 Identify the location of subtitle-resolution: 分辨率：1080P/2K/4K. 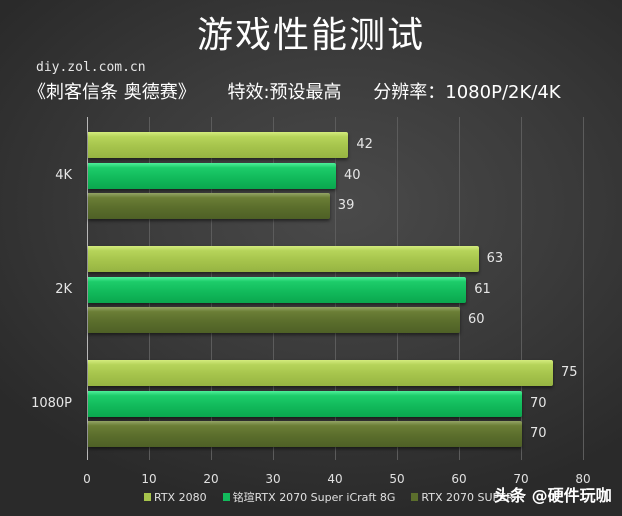
(467, 92).